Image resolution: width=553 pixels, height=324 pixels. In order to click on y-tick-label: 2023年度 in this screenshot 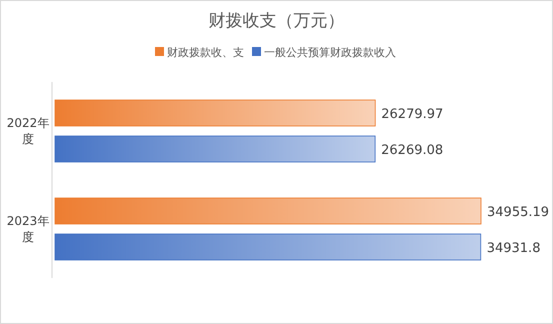, I will do `click(28, 229)`.